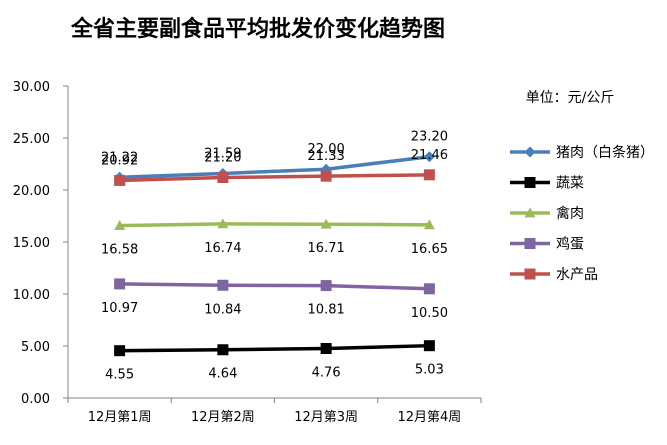 This screenshot has height=445, width=667. I want to click on data-label: 21.22, so click(119, 157).